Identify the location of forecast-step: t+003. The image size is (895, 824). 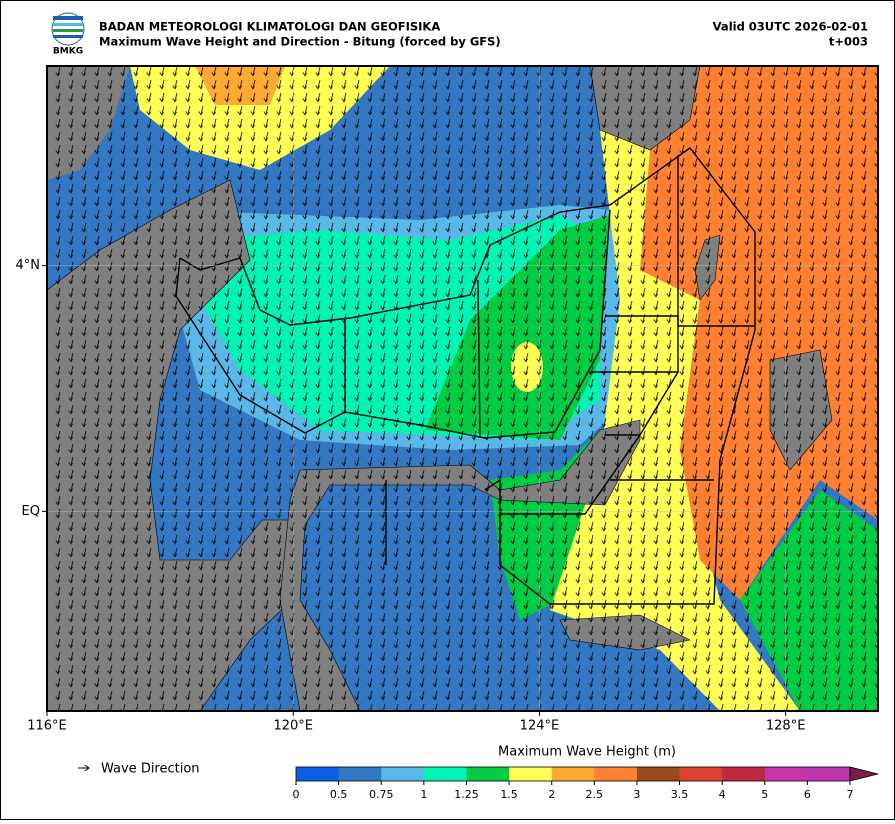
(848, 42).